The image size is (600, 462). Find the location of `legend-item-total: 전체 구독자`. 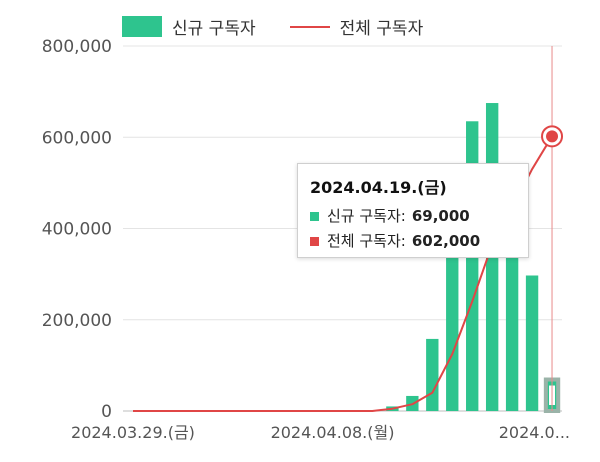

legend-item-total: 전체 구독자 is located at coordinates (356, 26).